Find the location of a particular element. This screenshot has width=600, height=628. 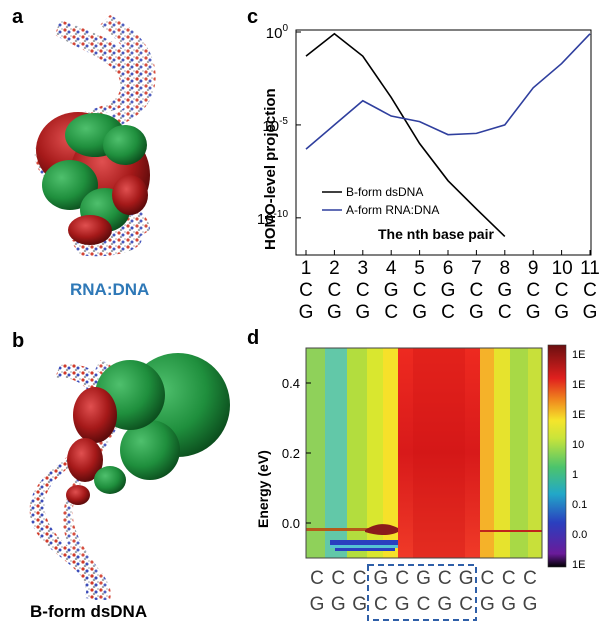

heatmap-body is located at coordinates (424, 453).